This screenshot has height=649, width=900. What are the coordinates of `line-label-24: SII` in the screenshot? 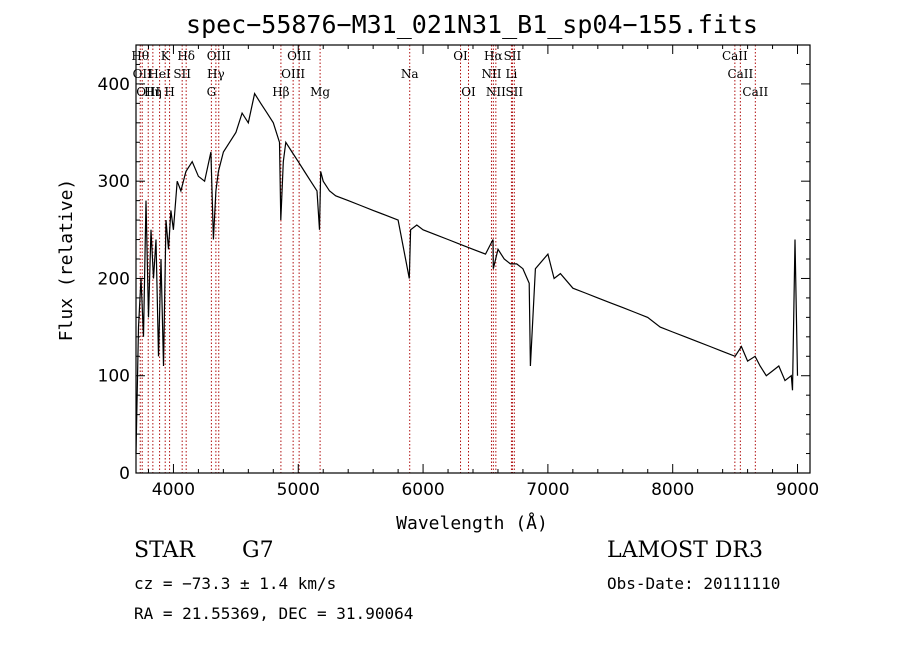 It's located at (514, 92).